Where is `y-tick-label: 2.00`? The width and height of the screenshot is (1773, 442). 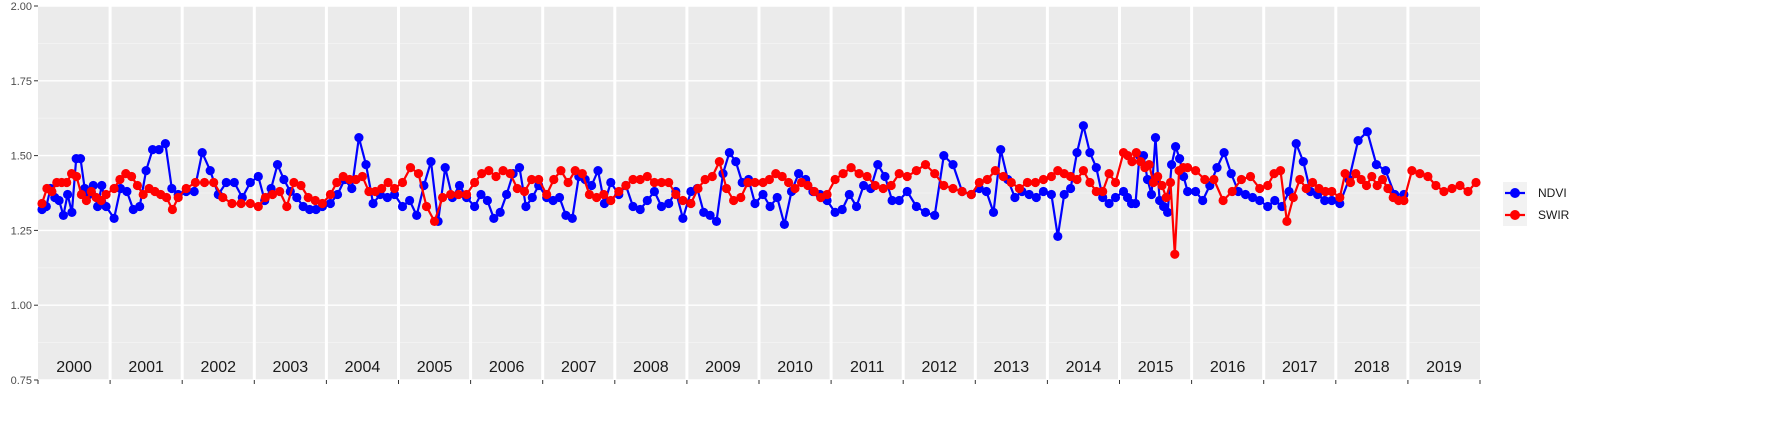
y-tick-label: 2.00 is located at coordinates (21, 7).